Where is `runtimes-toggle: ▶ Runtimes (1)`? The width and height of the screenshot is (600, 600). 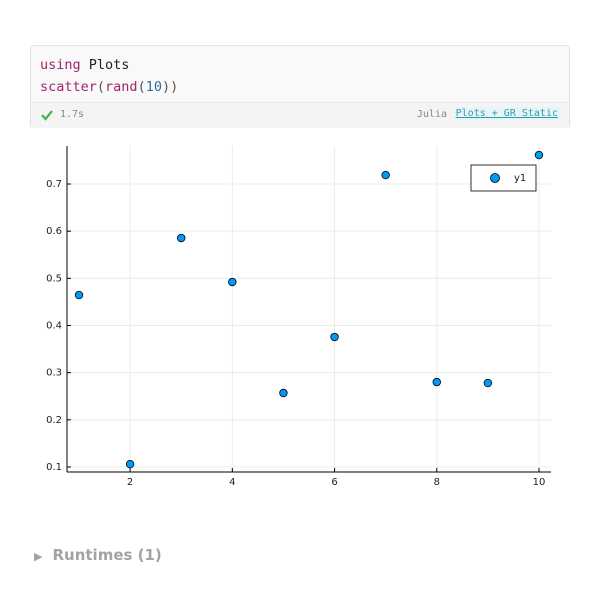 runtimes-toggle: ▶ Runtimes (1) is located at coordinates (98, 555).